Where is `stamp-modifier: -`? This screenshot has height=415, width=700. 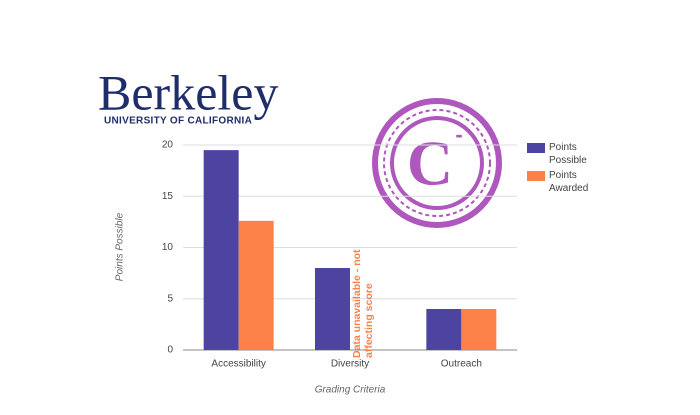
stamp-modifier: - is located at coordinates (458, 134).